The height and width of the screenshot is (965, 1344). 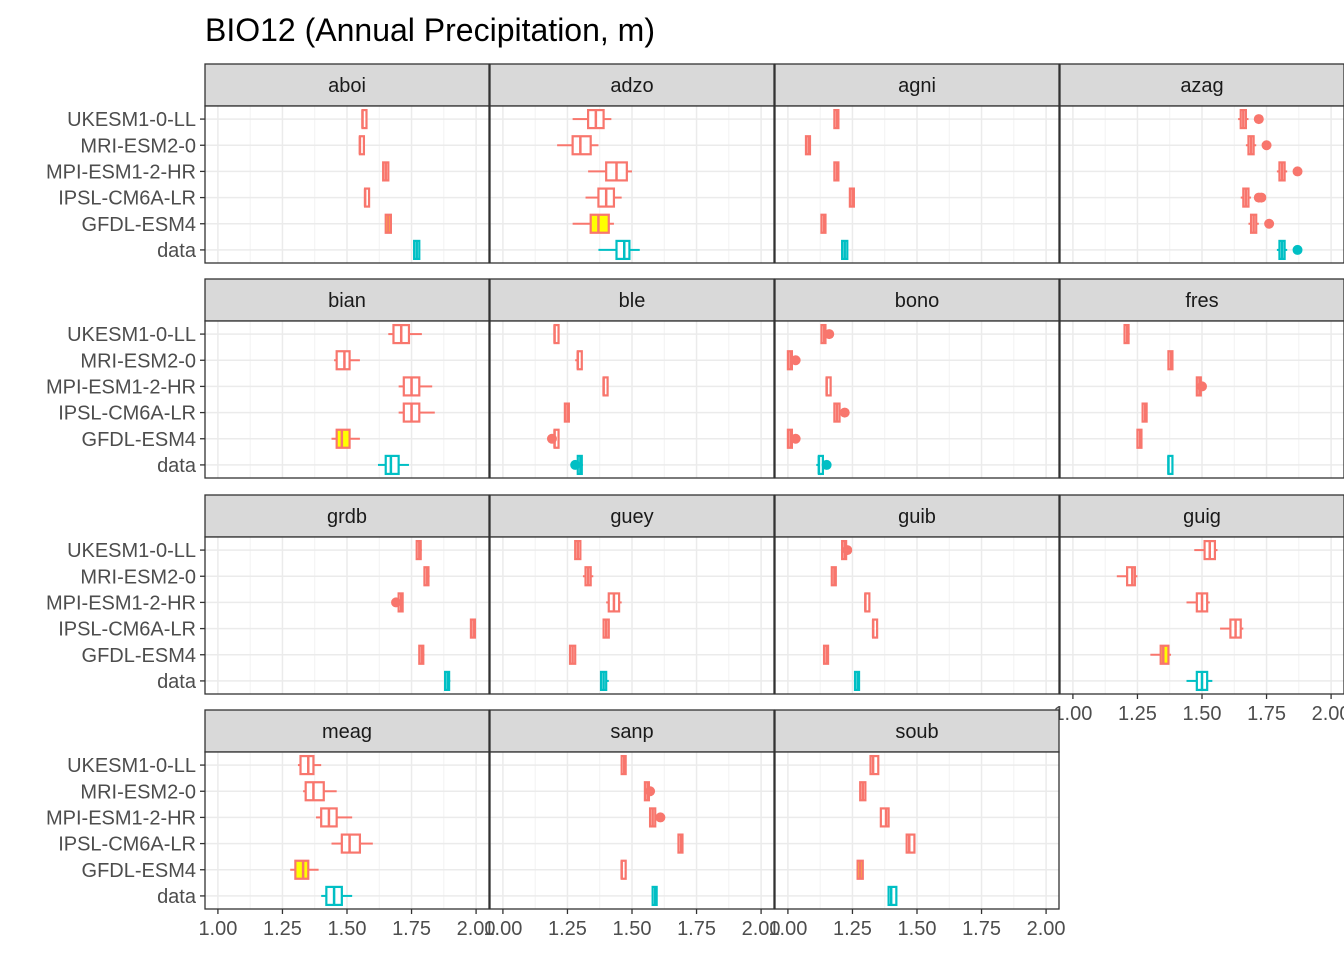 I want to click on strip-label: adzo, so click(x=631, y=86).